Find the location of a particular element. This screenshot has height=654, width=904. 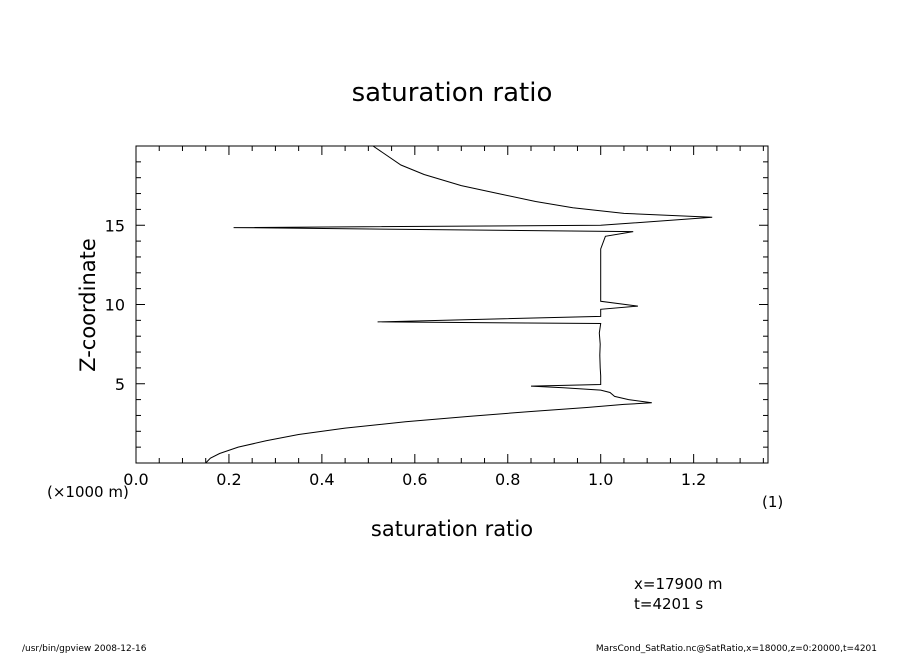

x-tick-label: 0.0 is located at coordinates (135, 479).